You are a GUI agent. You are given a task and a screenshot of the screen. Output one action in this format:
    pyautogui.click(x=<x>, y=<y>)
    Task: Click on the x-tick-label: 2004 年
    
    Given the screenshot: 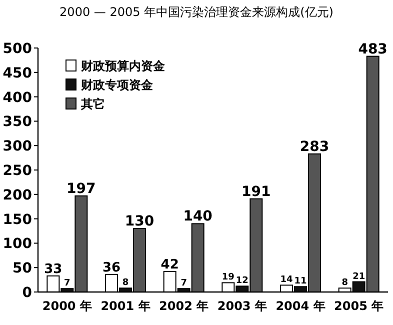 What is the action you would take?
    pyautogui.click(x=301, y=306)
    